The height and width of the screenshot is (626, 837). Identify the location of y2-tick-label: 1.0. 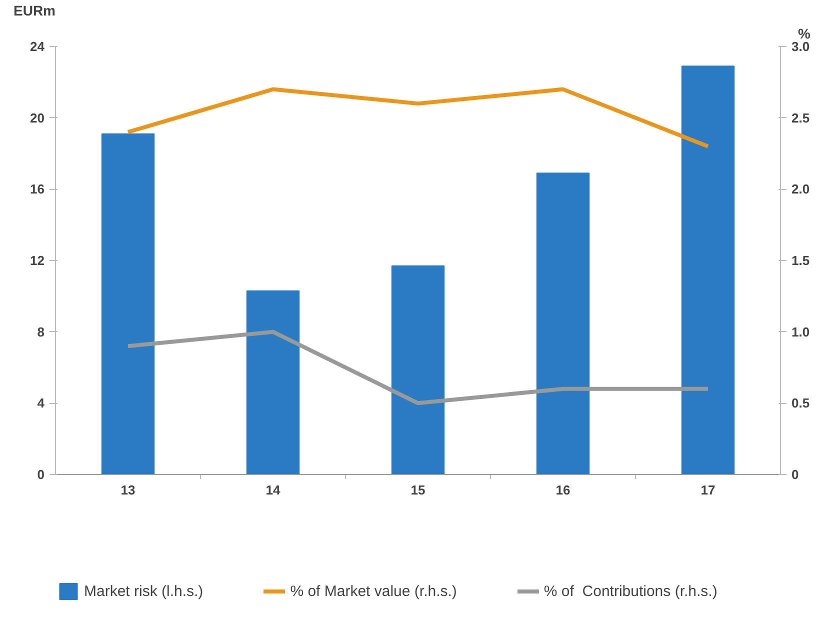
(801, 332).